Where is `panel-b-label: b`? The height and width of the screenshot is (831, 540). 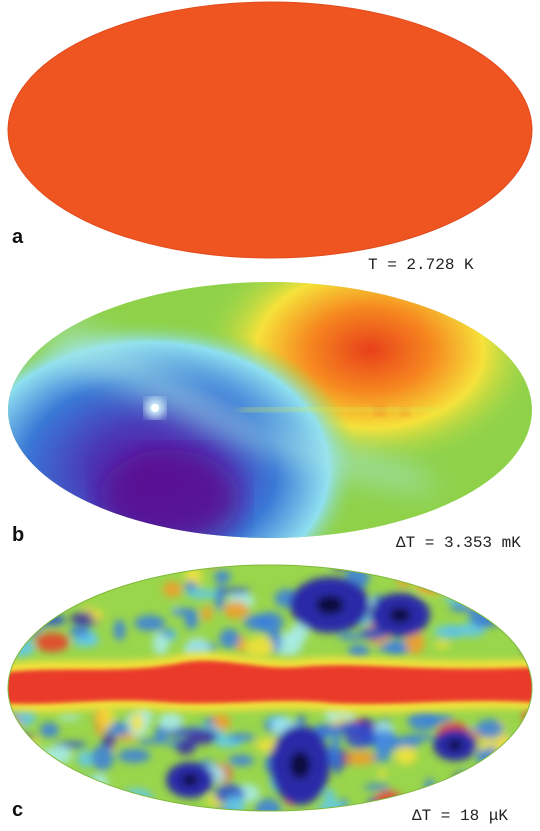 panel-b-label: b is located at coordinates (18, 535).